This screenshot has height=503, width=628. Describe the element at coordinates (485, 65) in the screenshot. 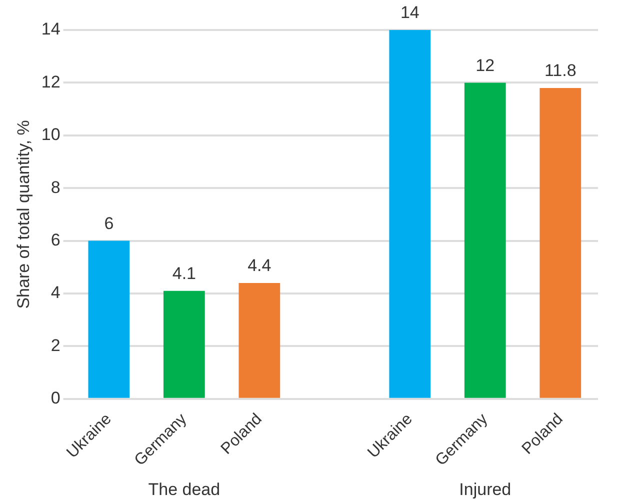

I see `data-label: 12` at that location.